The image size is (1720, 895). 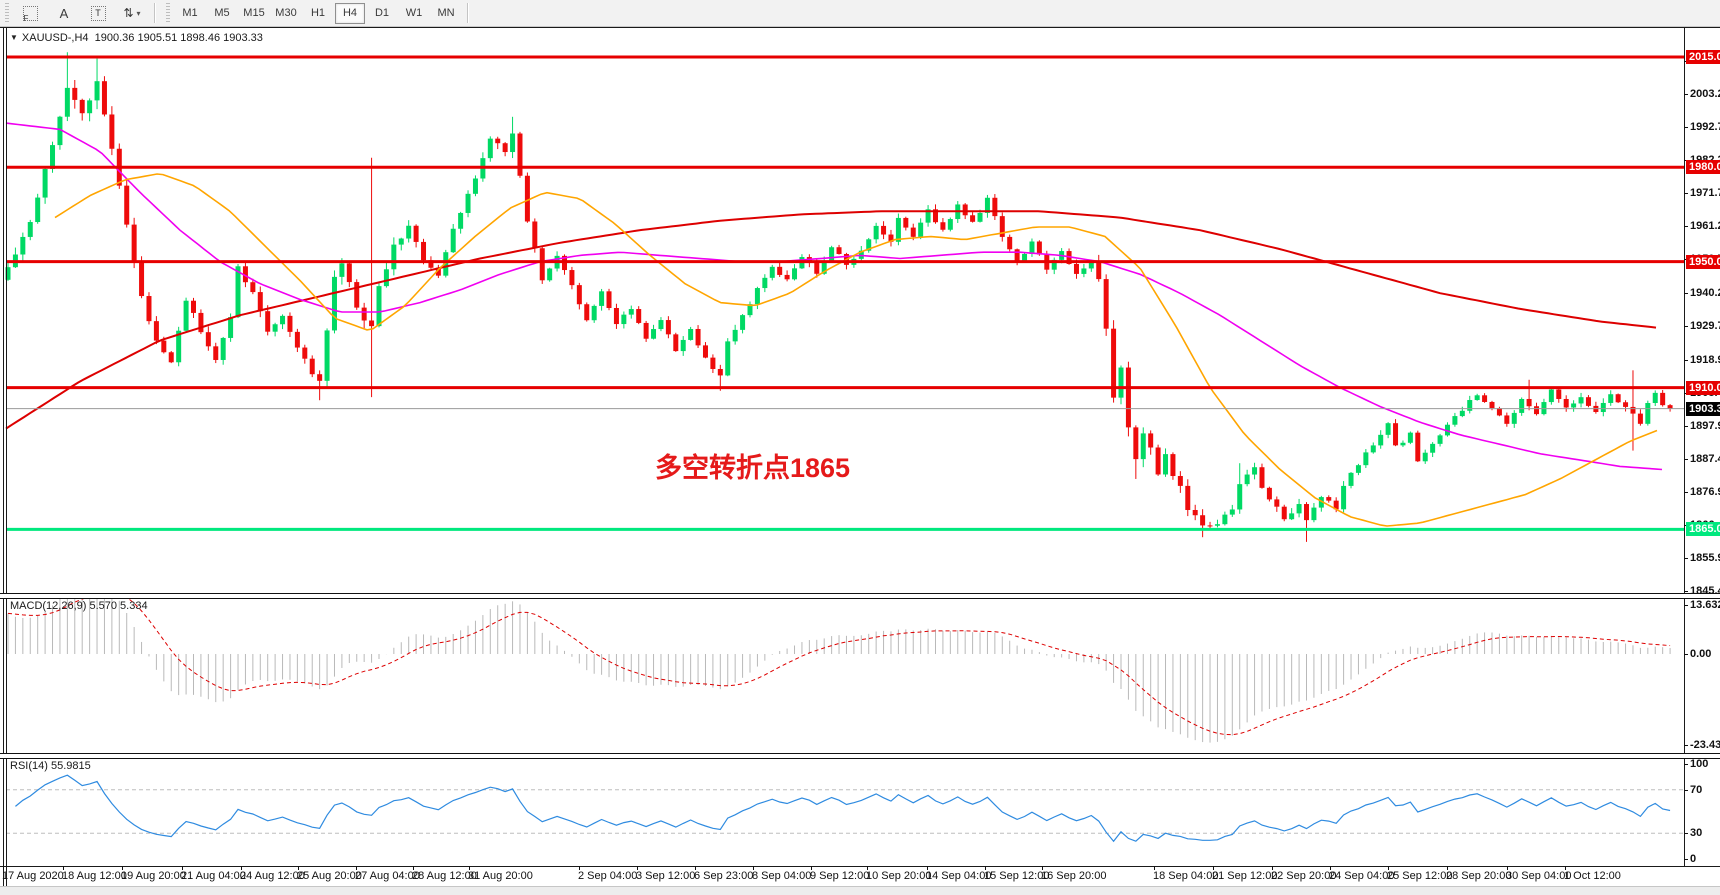 I want to click on timeframe-button-m15: M15, so click(x=254, y=13).